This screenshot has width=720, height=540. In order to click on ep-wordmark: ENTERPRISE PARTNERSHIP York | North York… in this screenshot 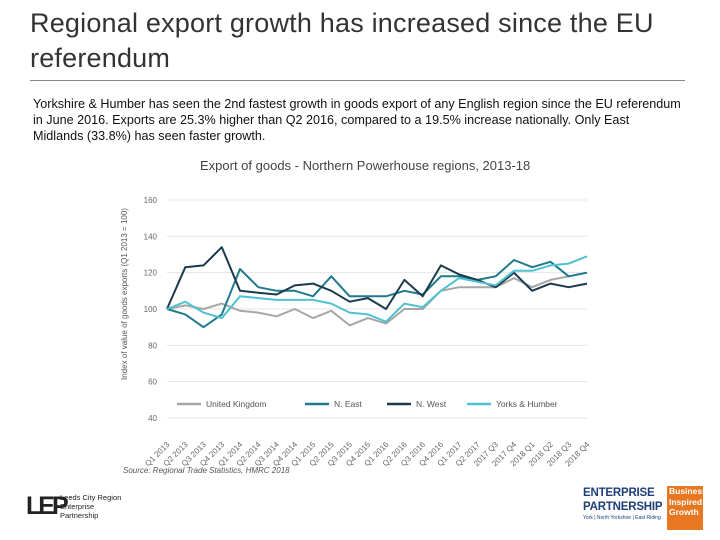, I will do `click(624, 508)`.